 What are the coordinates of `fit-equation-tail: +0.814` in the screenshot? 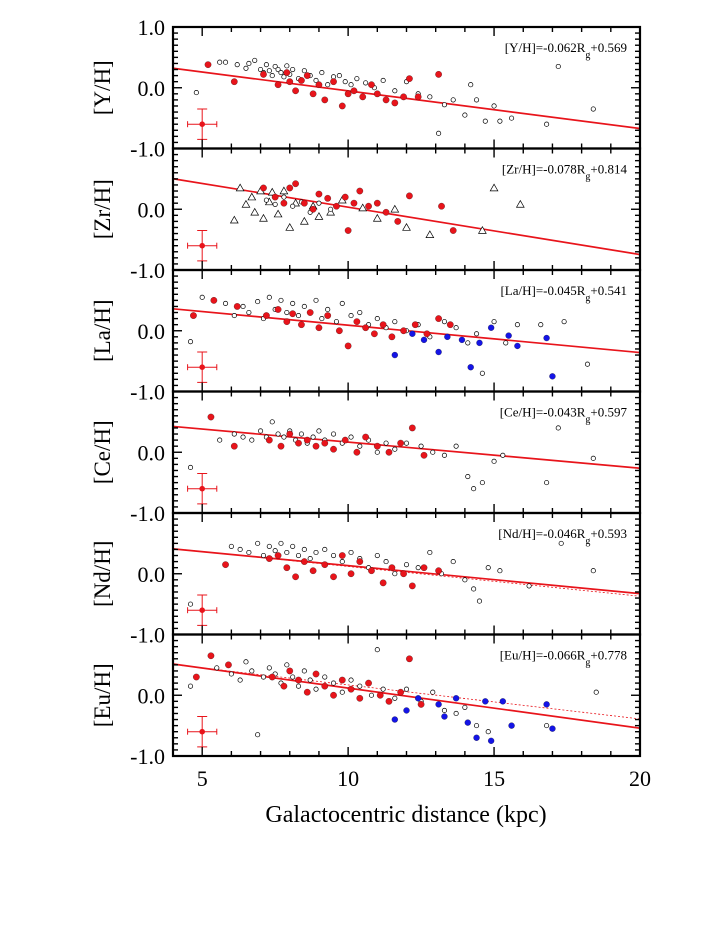 It's located at (608, 169).